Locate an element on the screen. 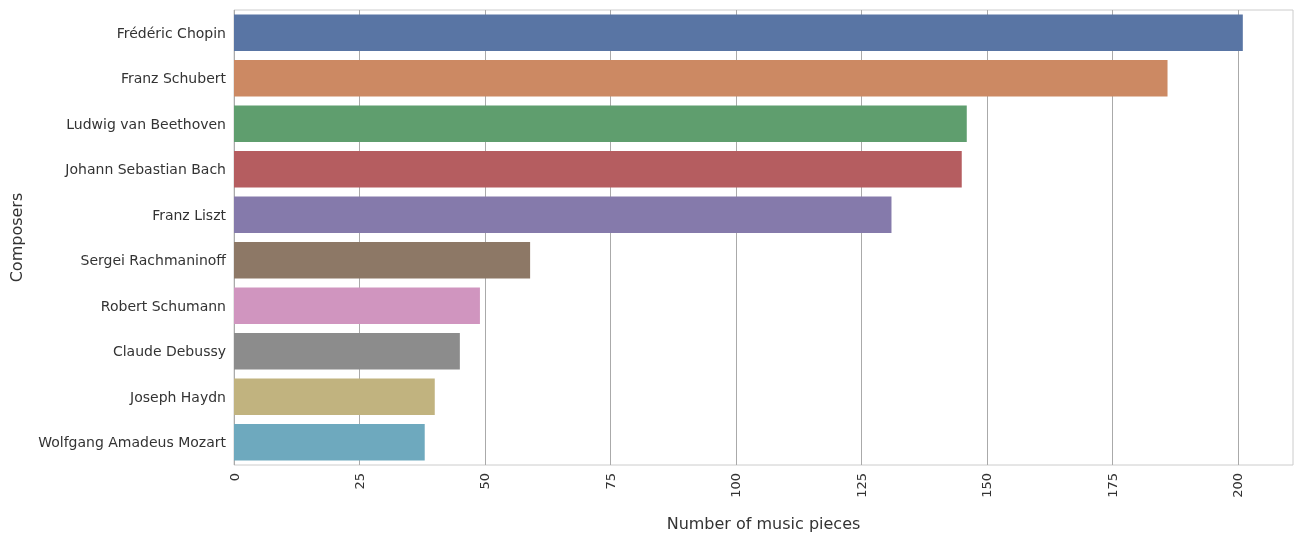 This screenshot has height=536, width=1298. x-tick-label: 175 is located at coordinates (1112, 485).